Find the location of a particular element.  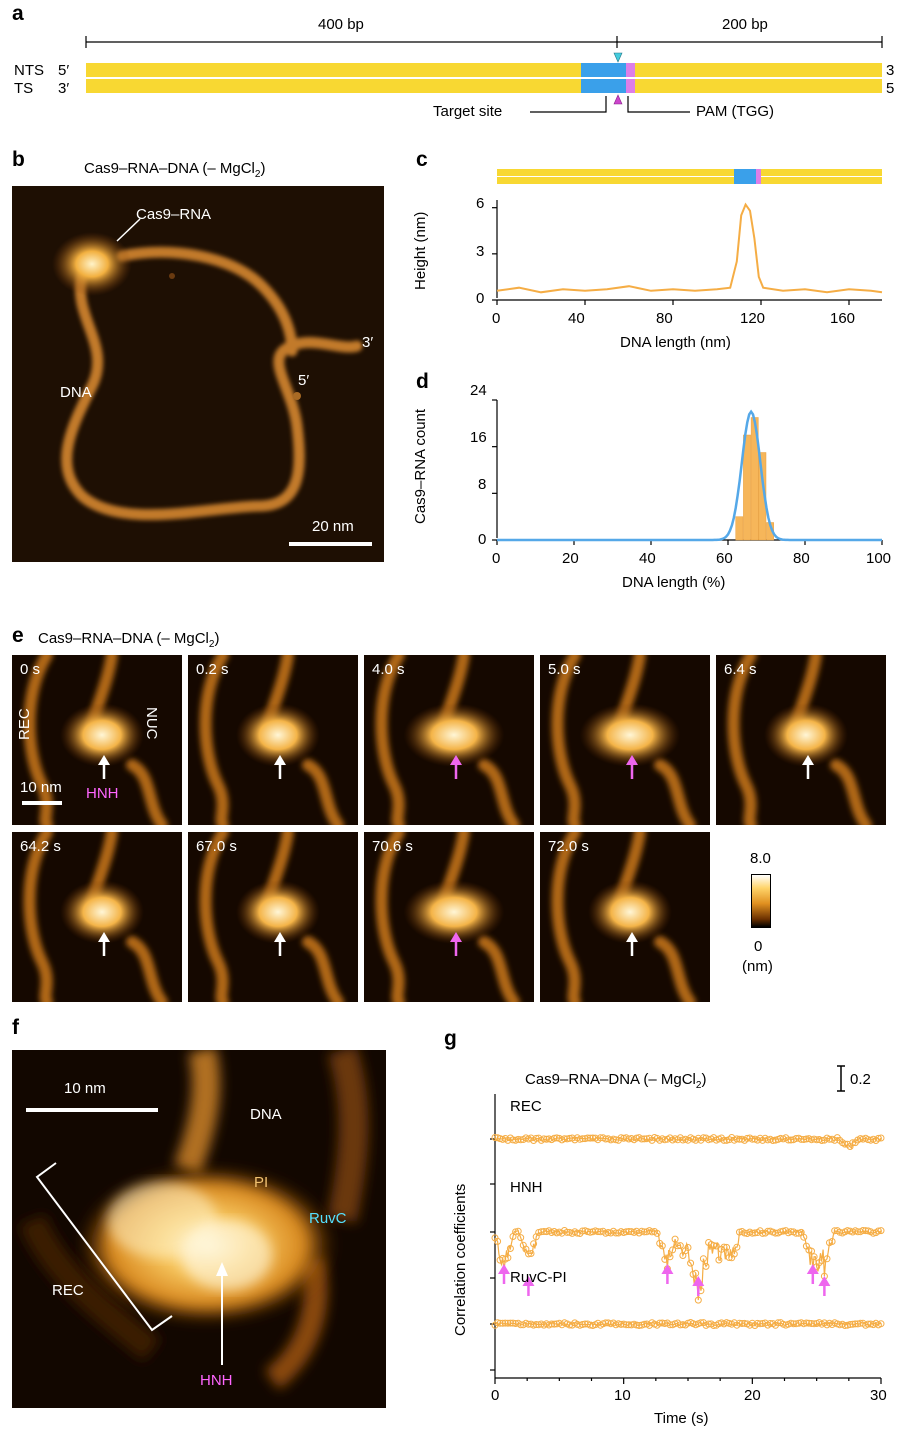

c-ylabel: Height (nm) is located at coordinates (420, 250).